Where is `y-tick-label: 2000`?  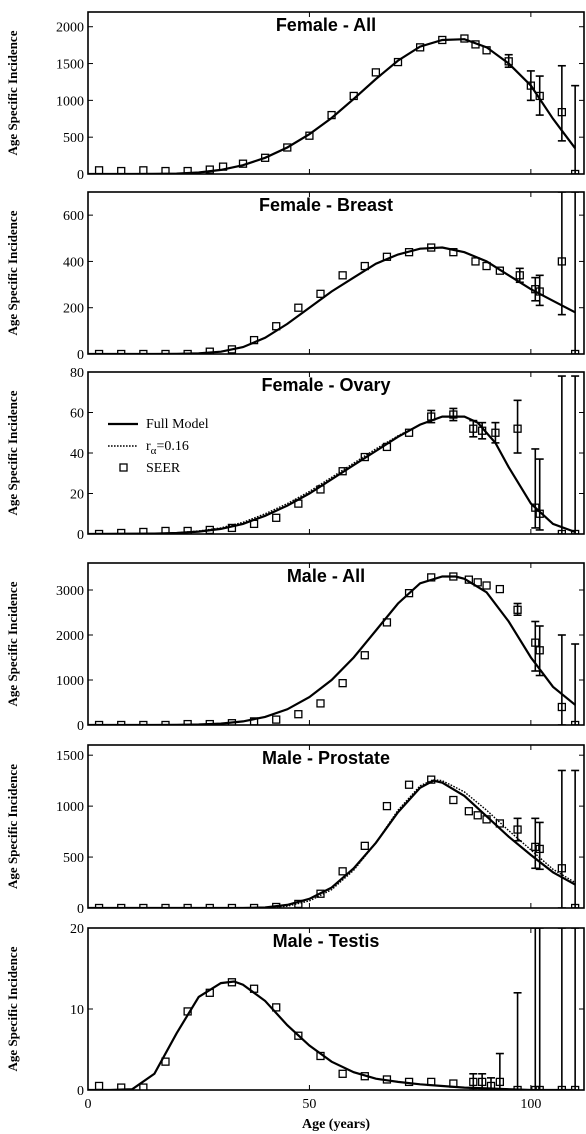 y-tick-label: 2000 is located at coordinates (70, 28).